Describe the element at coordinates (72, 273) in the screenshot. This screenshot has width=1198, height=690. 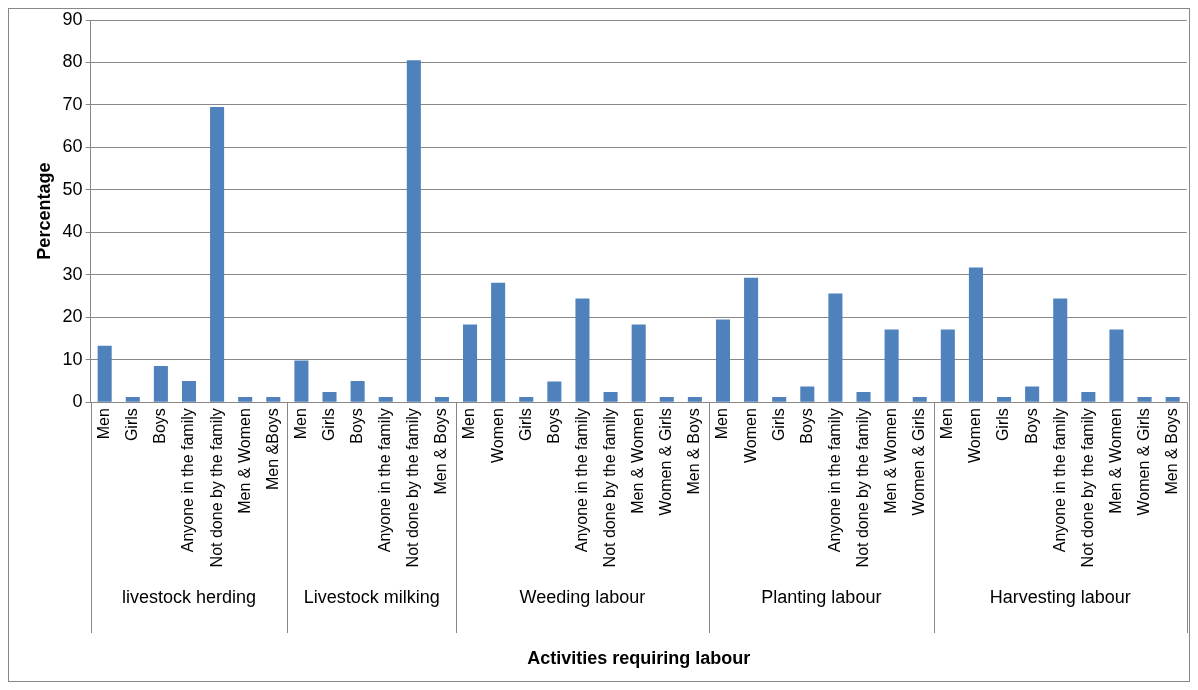
I see `y-tick-label: 30` at that location.